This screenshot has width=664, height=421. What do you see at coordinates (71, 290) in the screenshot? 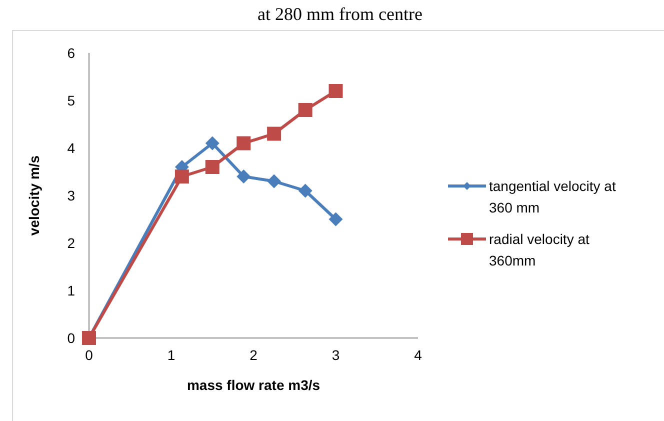
I see `y-tick-label: 1` at bounding box center [71, 290].